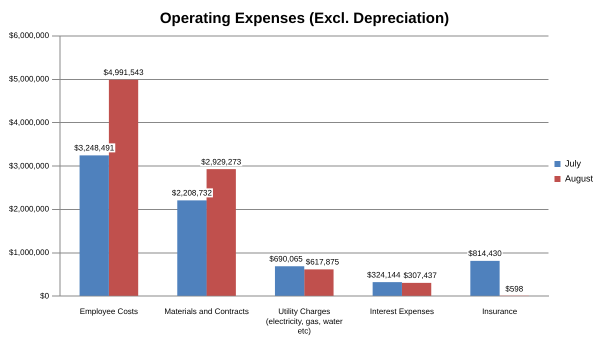 The width and height of the screenshot is (611, 343). Describe the element at coordinates (485, 253) in the screenshot. I see `data-label: $814,430` at that location.